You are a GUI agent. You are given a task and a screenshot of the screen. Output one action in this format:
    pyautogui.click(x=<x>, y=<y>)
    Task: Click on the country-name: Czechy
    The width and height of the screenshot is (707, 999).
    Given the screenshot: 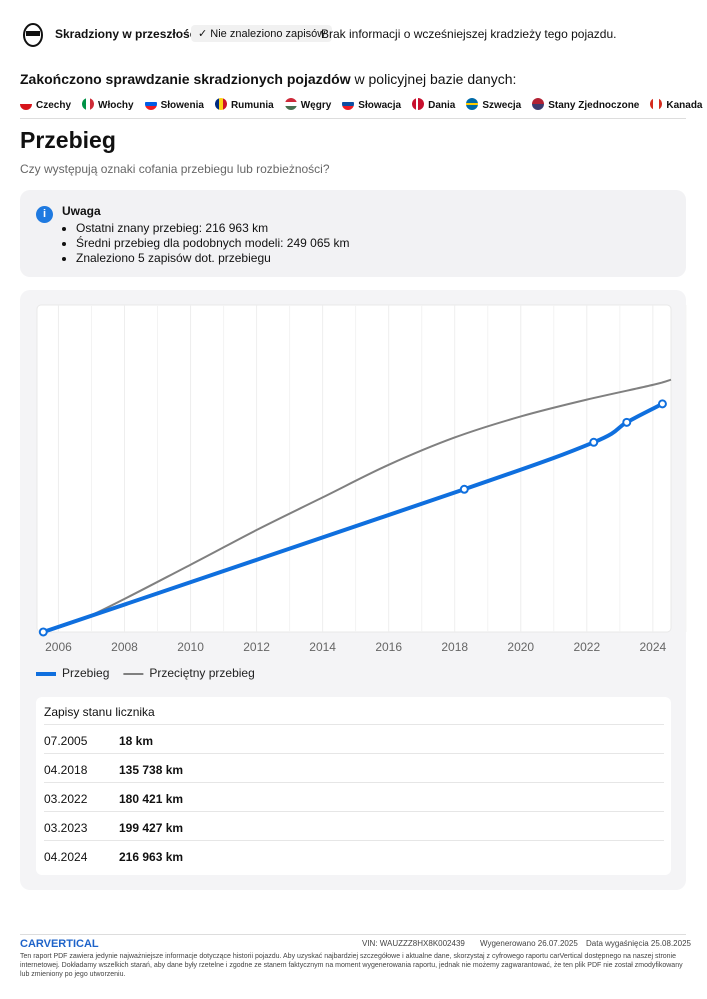 What is the action you would take?
    pyautogui.click(x=54, y=105)
    